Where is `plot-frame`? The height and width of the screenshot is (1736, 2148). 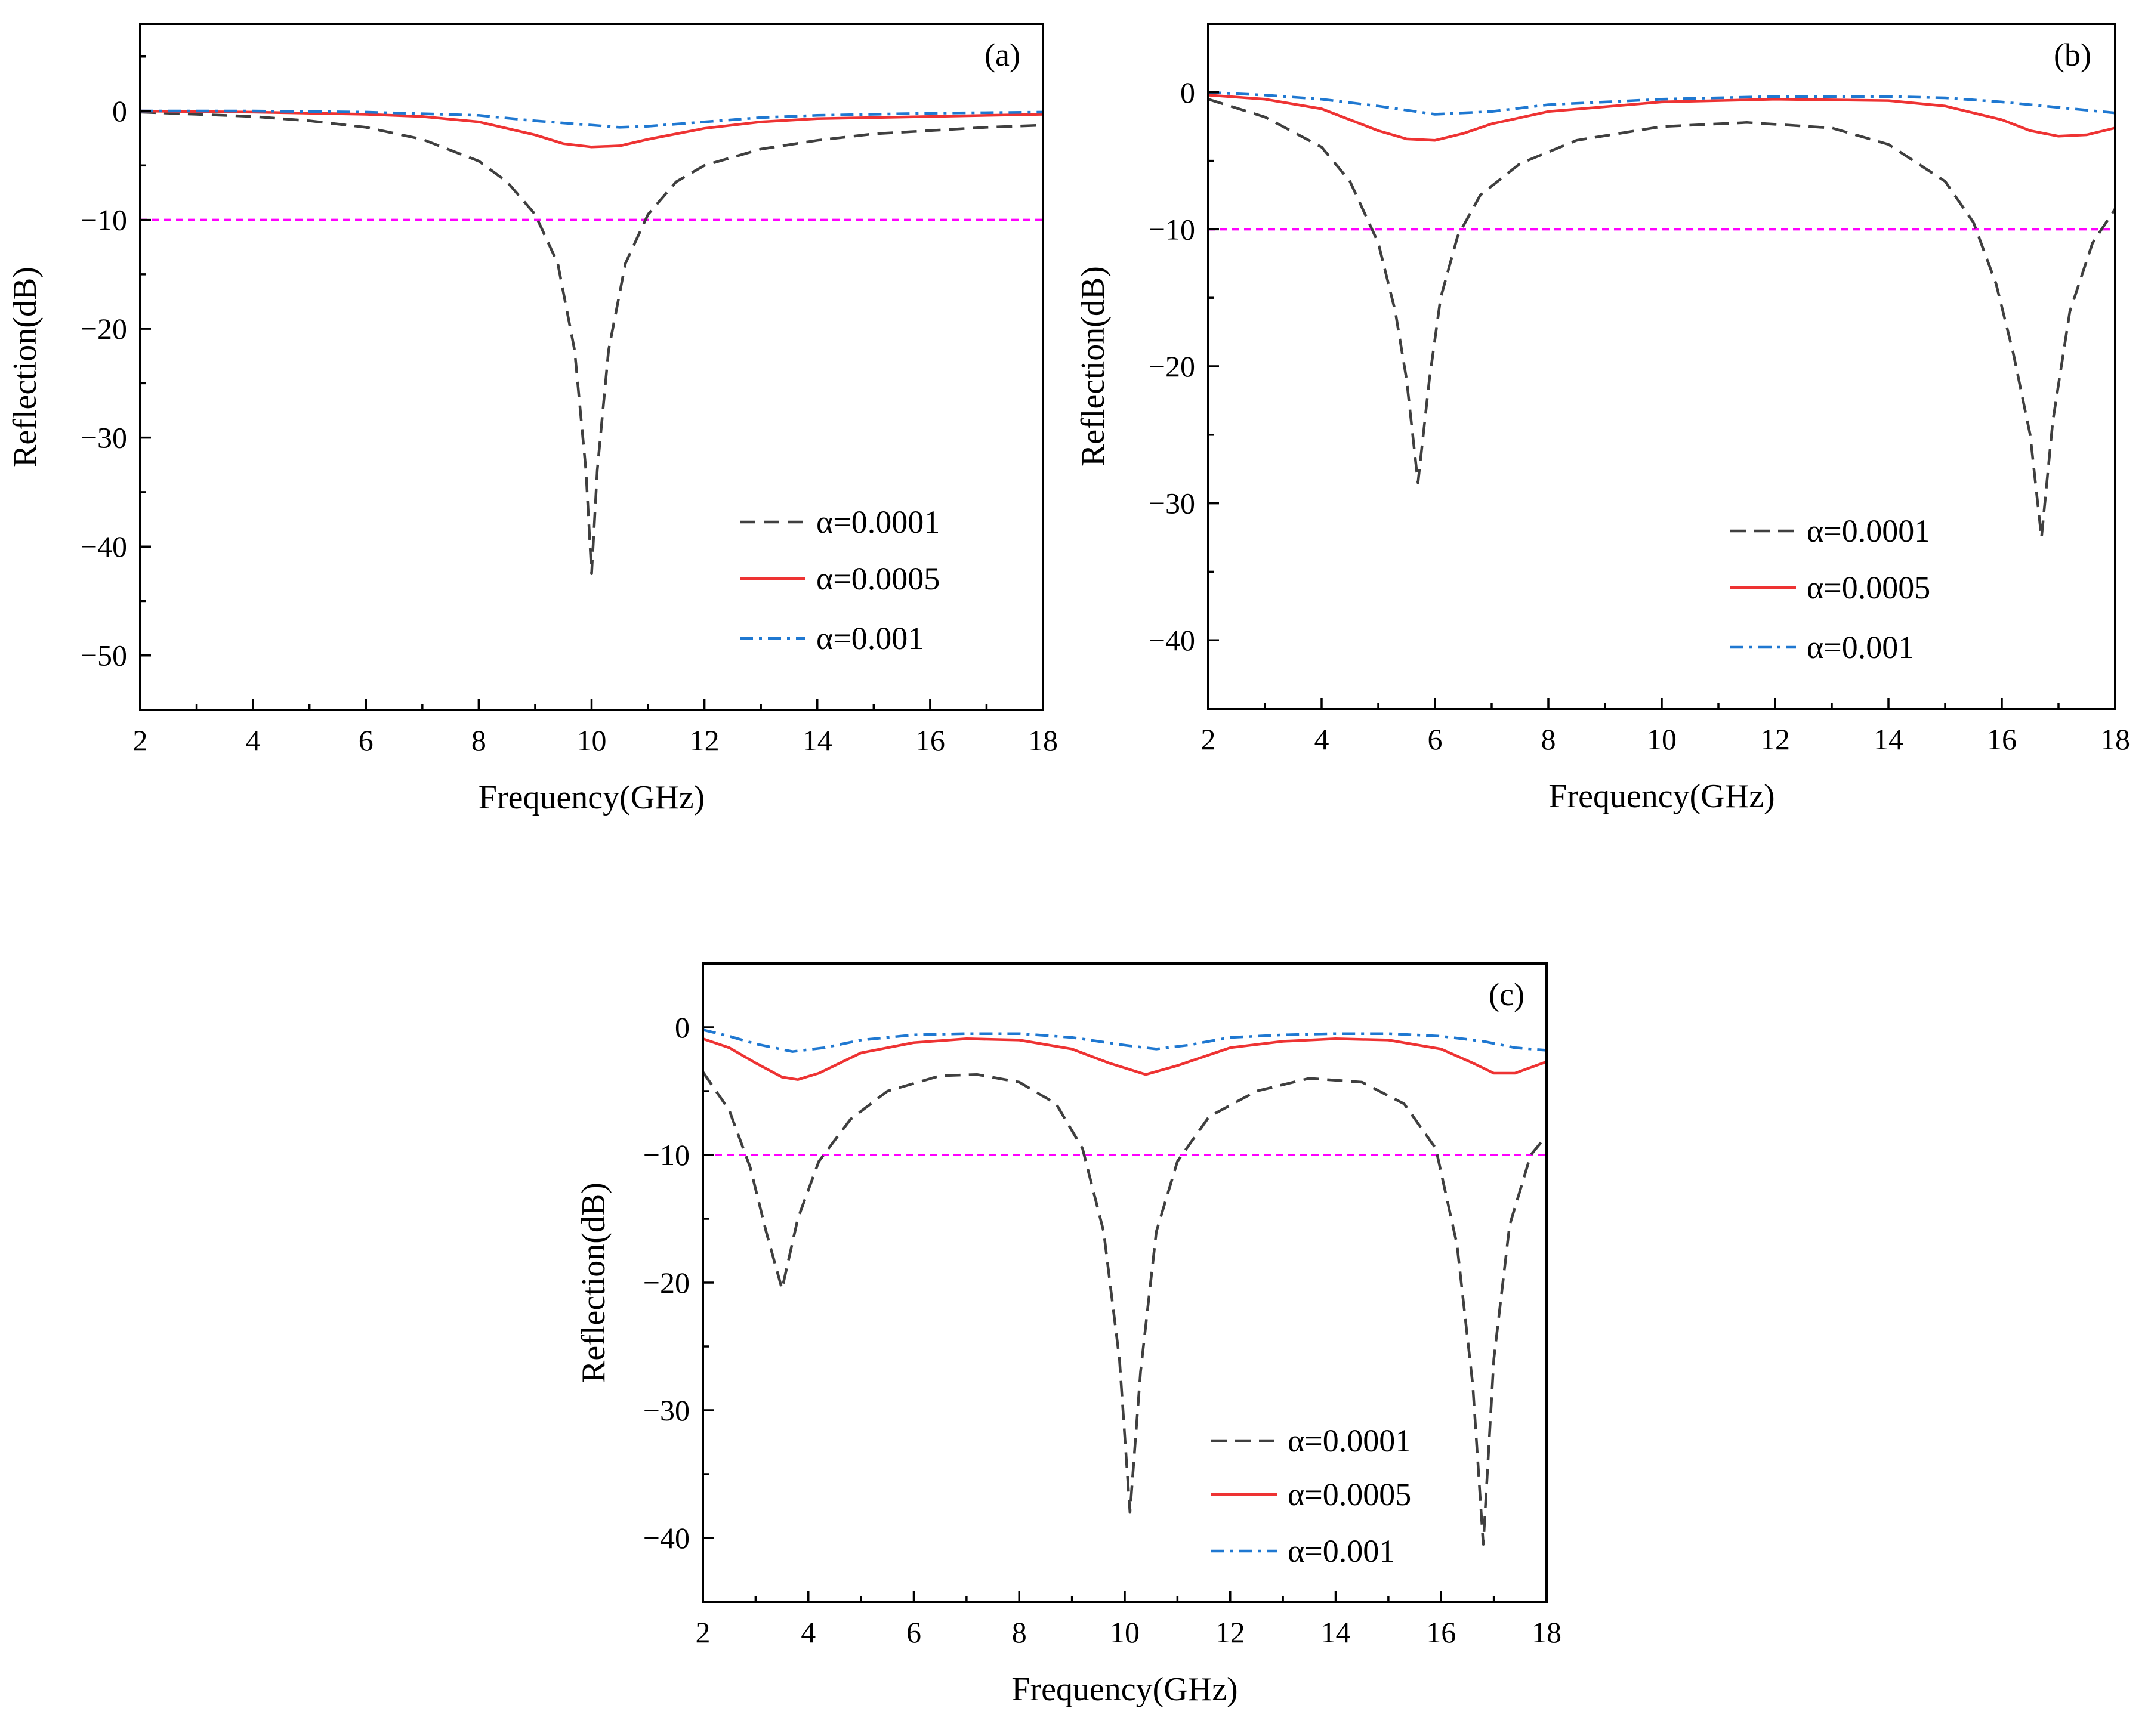 plot-frame is located at coordinates (1125, 1282).